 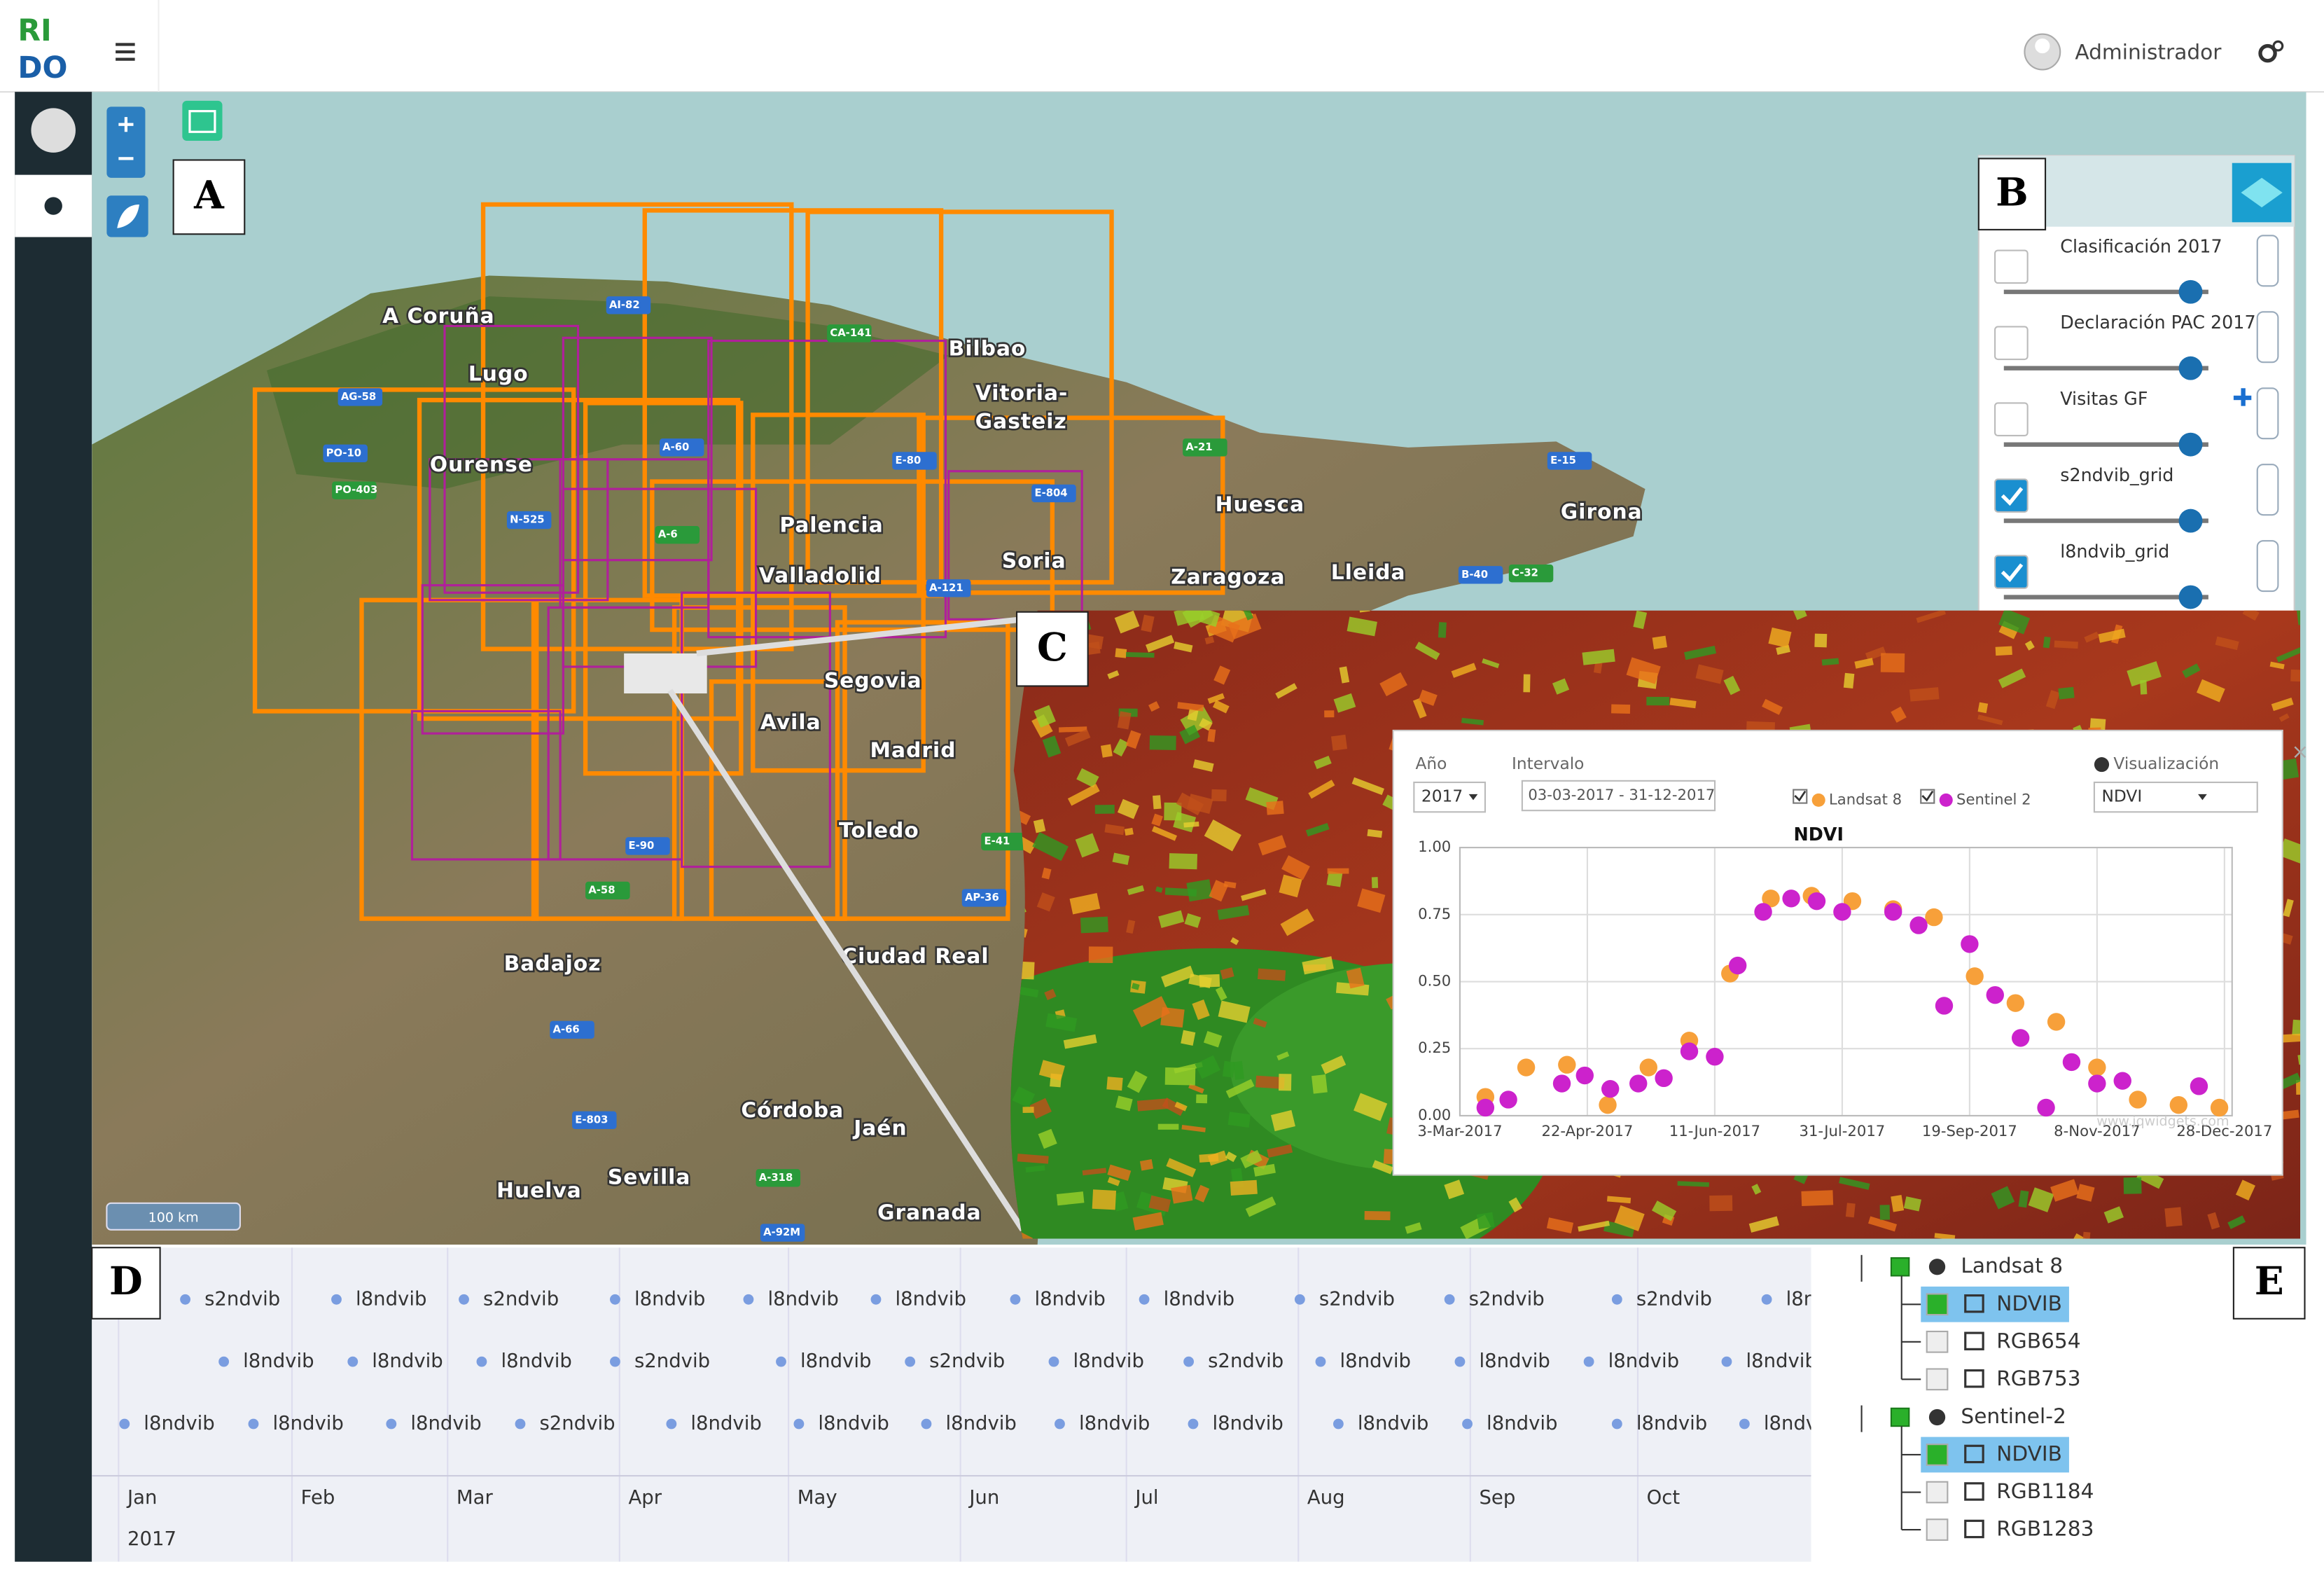 I want to click on scale-label: 100 km, so click(x=173, y=1217).